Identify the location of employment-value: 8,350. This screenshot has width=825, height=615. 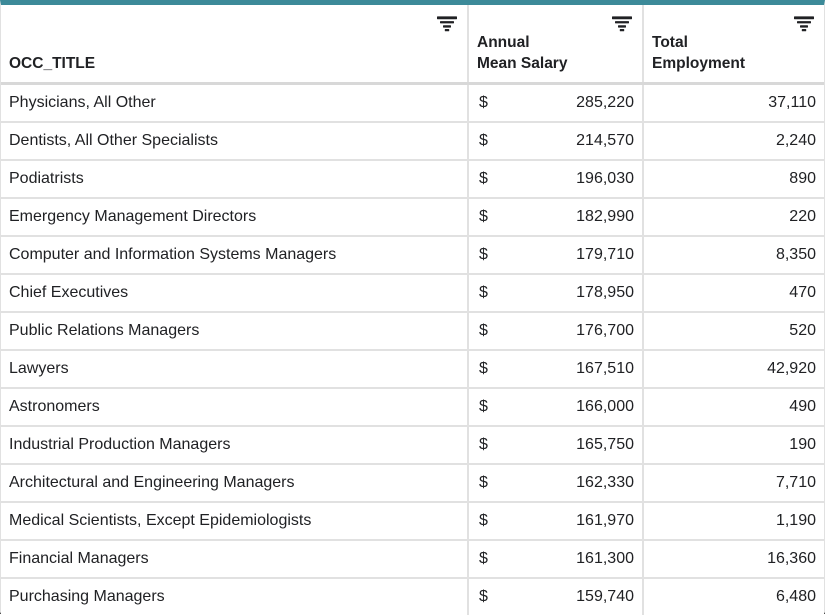
(796, 254).